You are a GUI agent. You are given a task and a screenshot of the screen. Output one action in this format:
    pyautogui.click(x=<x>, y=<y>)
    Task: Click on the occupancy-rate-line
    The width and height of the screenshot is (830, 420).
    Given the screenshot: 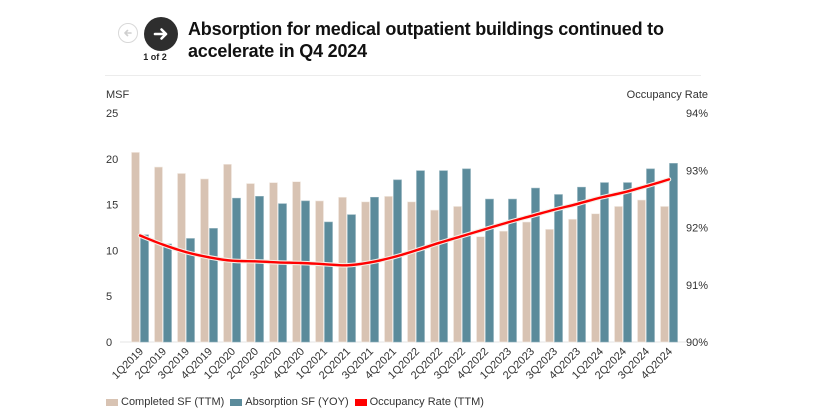 What is the action you would take?
    pyautogui.click(x=404, y=222)
    